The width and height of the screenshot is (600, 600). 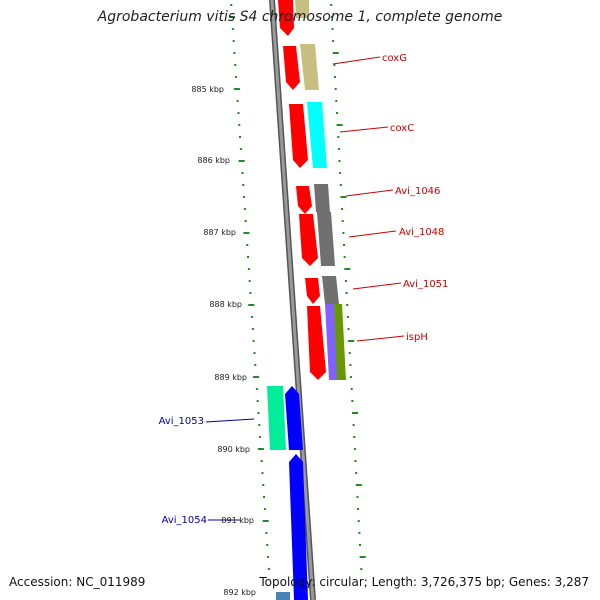 I want to click on scale-label: 887 kbp, so click(x=219, y=232).